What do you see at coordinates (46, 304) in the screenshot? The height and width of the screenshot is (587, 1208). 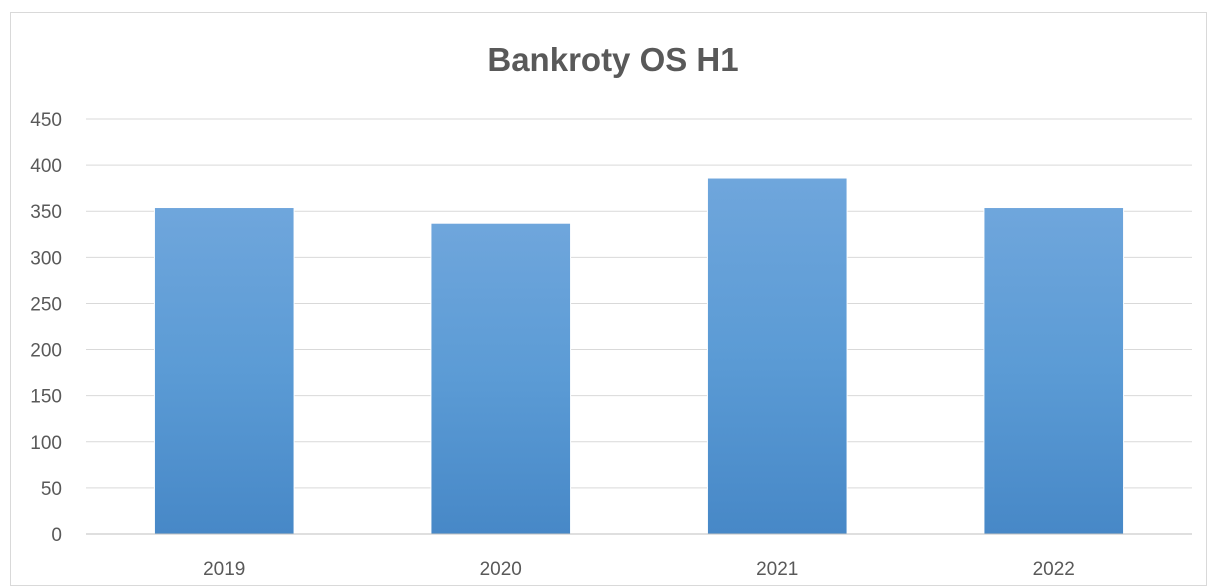 I see `y-tick-label: 250` at bounding box center [46, 304].